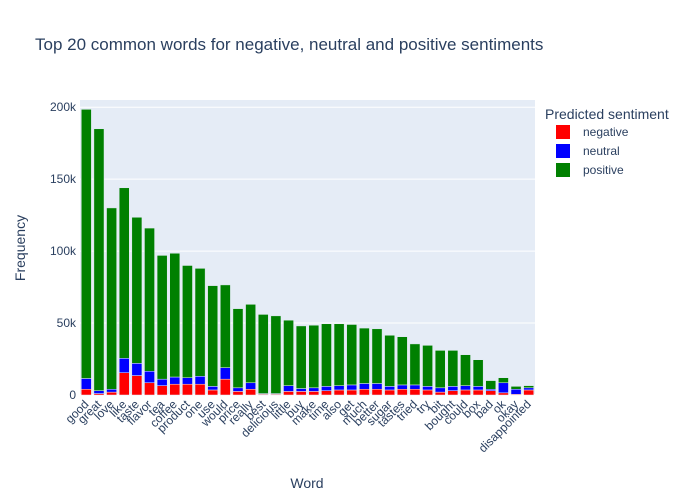 The height and width of the screenshot is (500, 700). Describe the element at coordinates (415, 364) in the screenshot. I see `bar-positive-tried` at that location.